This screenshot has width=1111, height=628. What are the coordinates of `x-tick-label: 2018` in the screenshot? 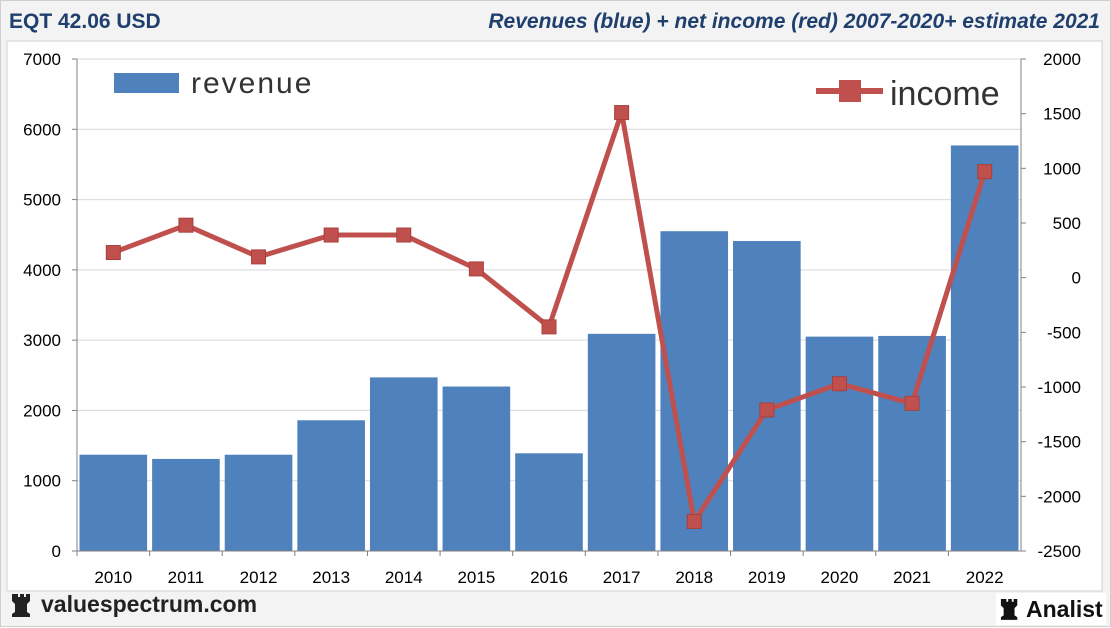 It's located at (694, 577).